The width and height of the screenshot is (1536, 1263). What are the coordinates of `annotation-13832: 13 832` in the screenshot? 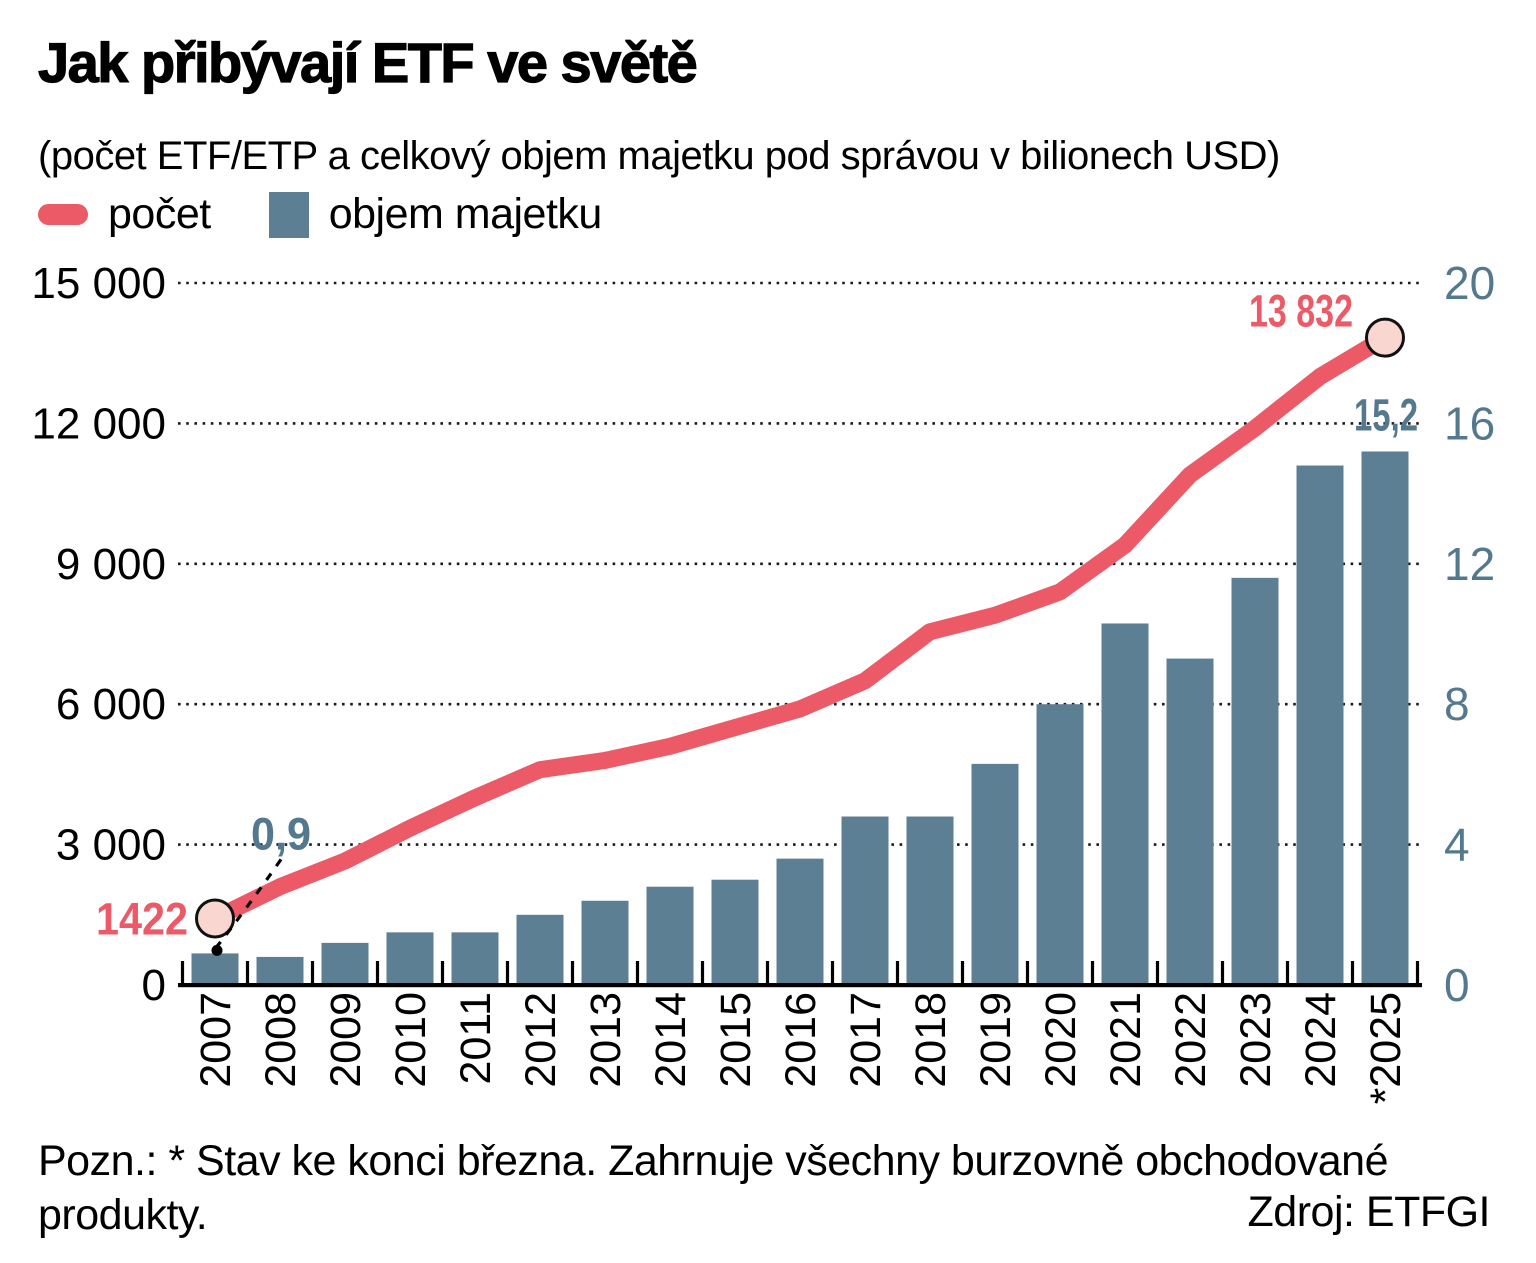 It's located at (1301, 311).